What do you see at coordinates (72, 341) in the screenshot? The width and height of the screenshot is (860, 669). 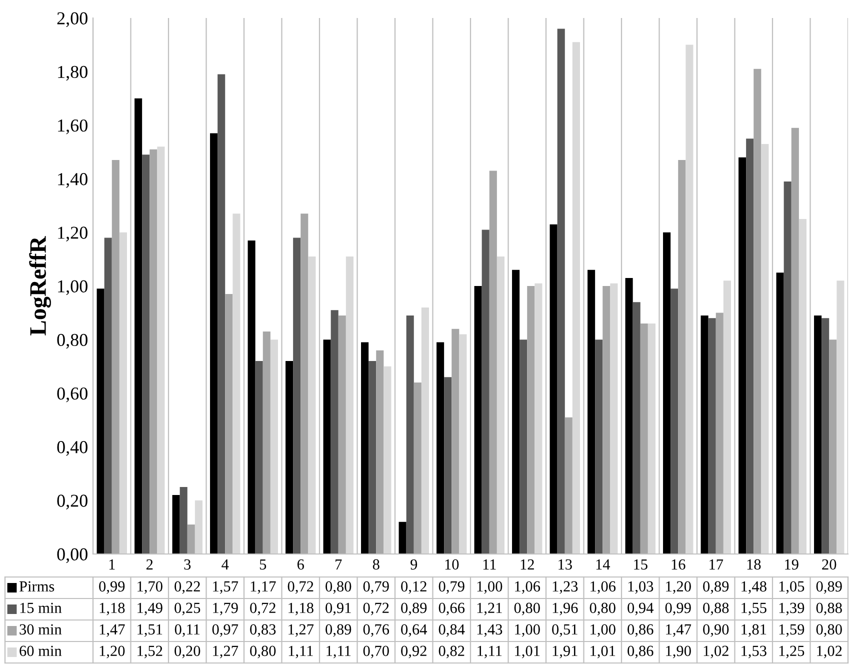 I see `y-tick-label: 0,80` at bounding box center [72, 341].